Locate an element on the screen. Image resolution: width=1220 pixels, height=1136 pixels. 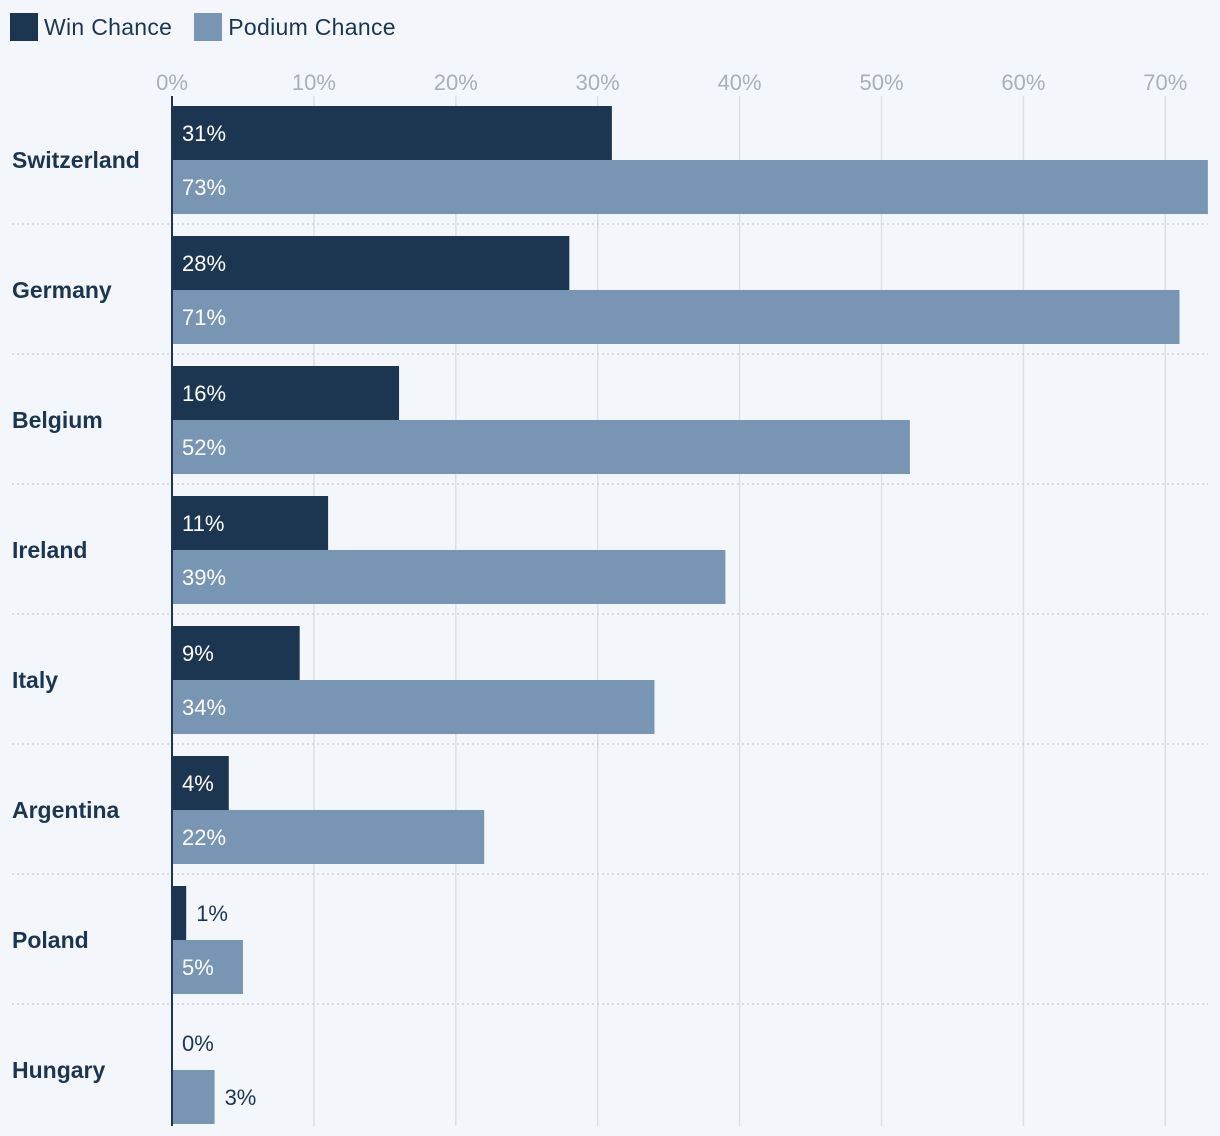
value-label-win: 9% is located at coordinates (198, 653).